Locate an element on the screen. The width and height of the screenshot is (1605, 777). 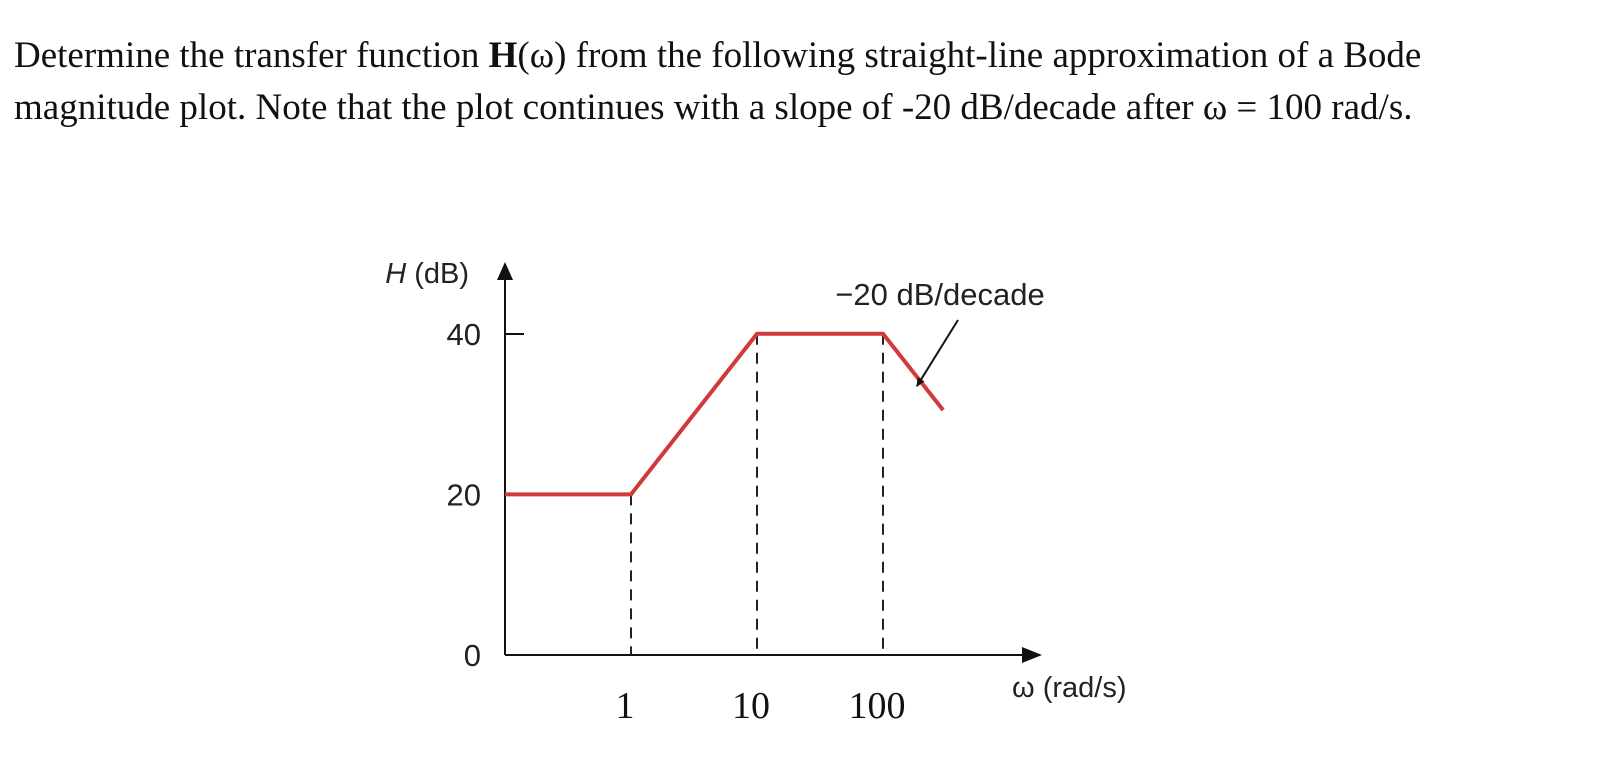
problem-text-part1: Determine the transfer function is located at coordinates (251, 55).